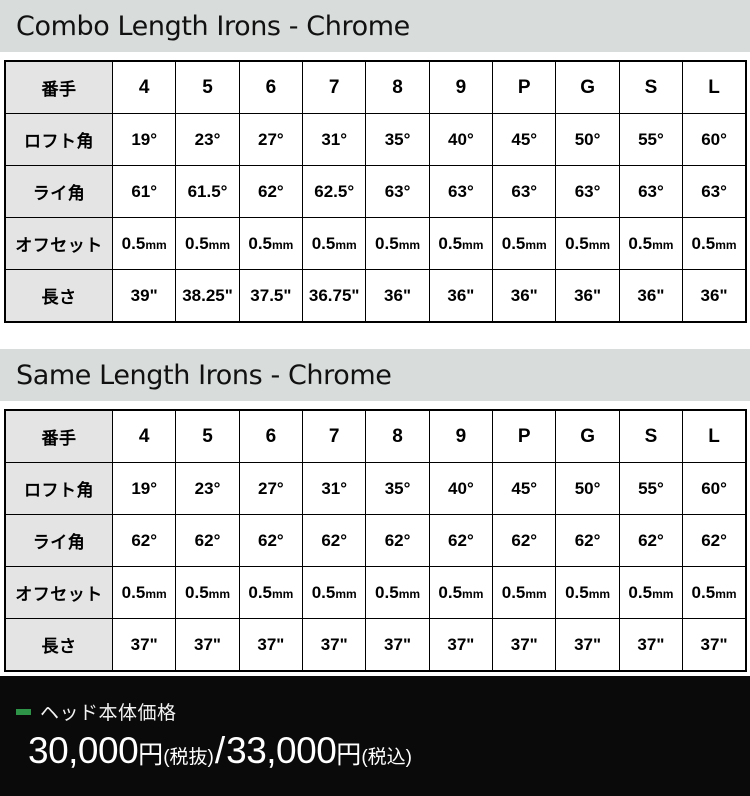 The height and width of the screenshot is (796, 750). What do you see at coordinates (334, 540) in the screenshot?
I see `cell-lie-3: 62°` at bounding box center [334, 540].